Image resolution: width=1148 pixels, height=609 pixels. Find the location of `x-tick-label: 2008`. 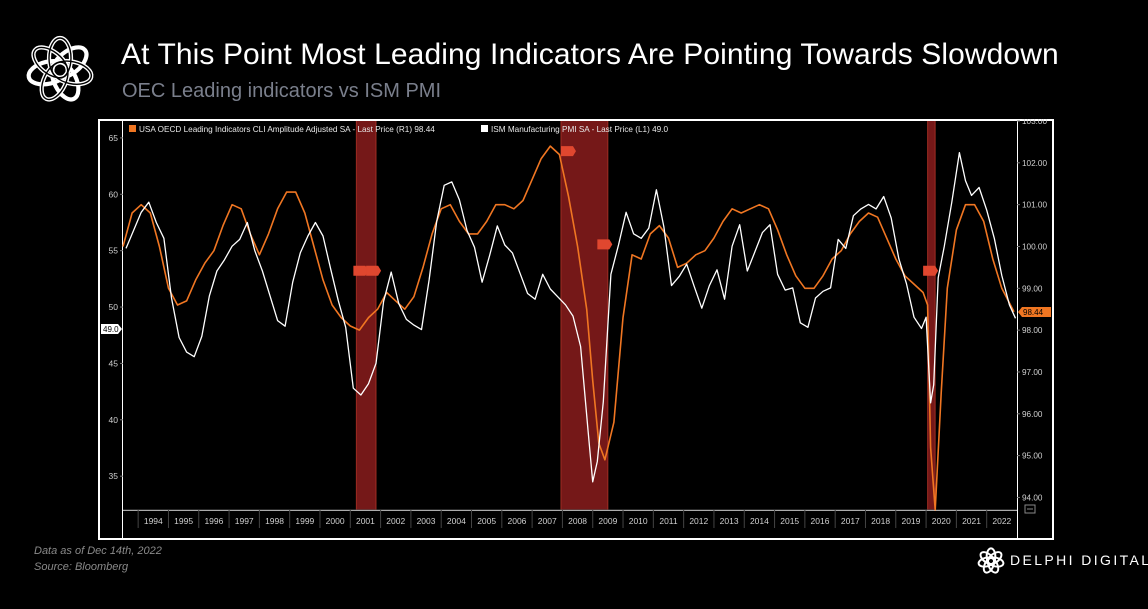

x-tick-label: 2008 is located at coordinates (577, 521).